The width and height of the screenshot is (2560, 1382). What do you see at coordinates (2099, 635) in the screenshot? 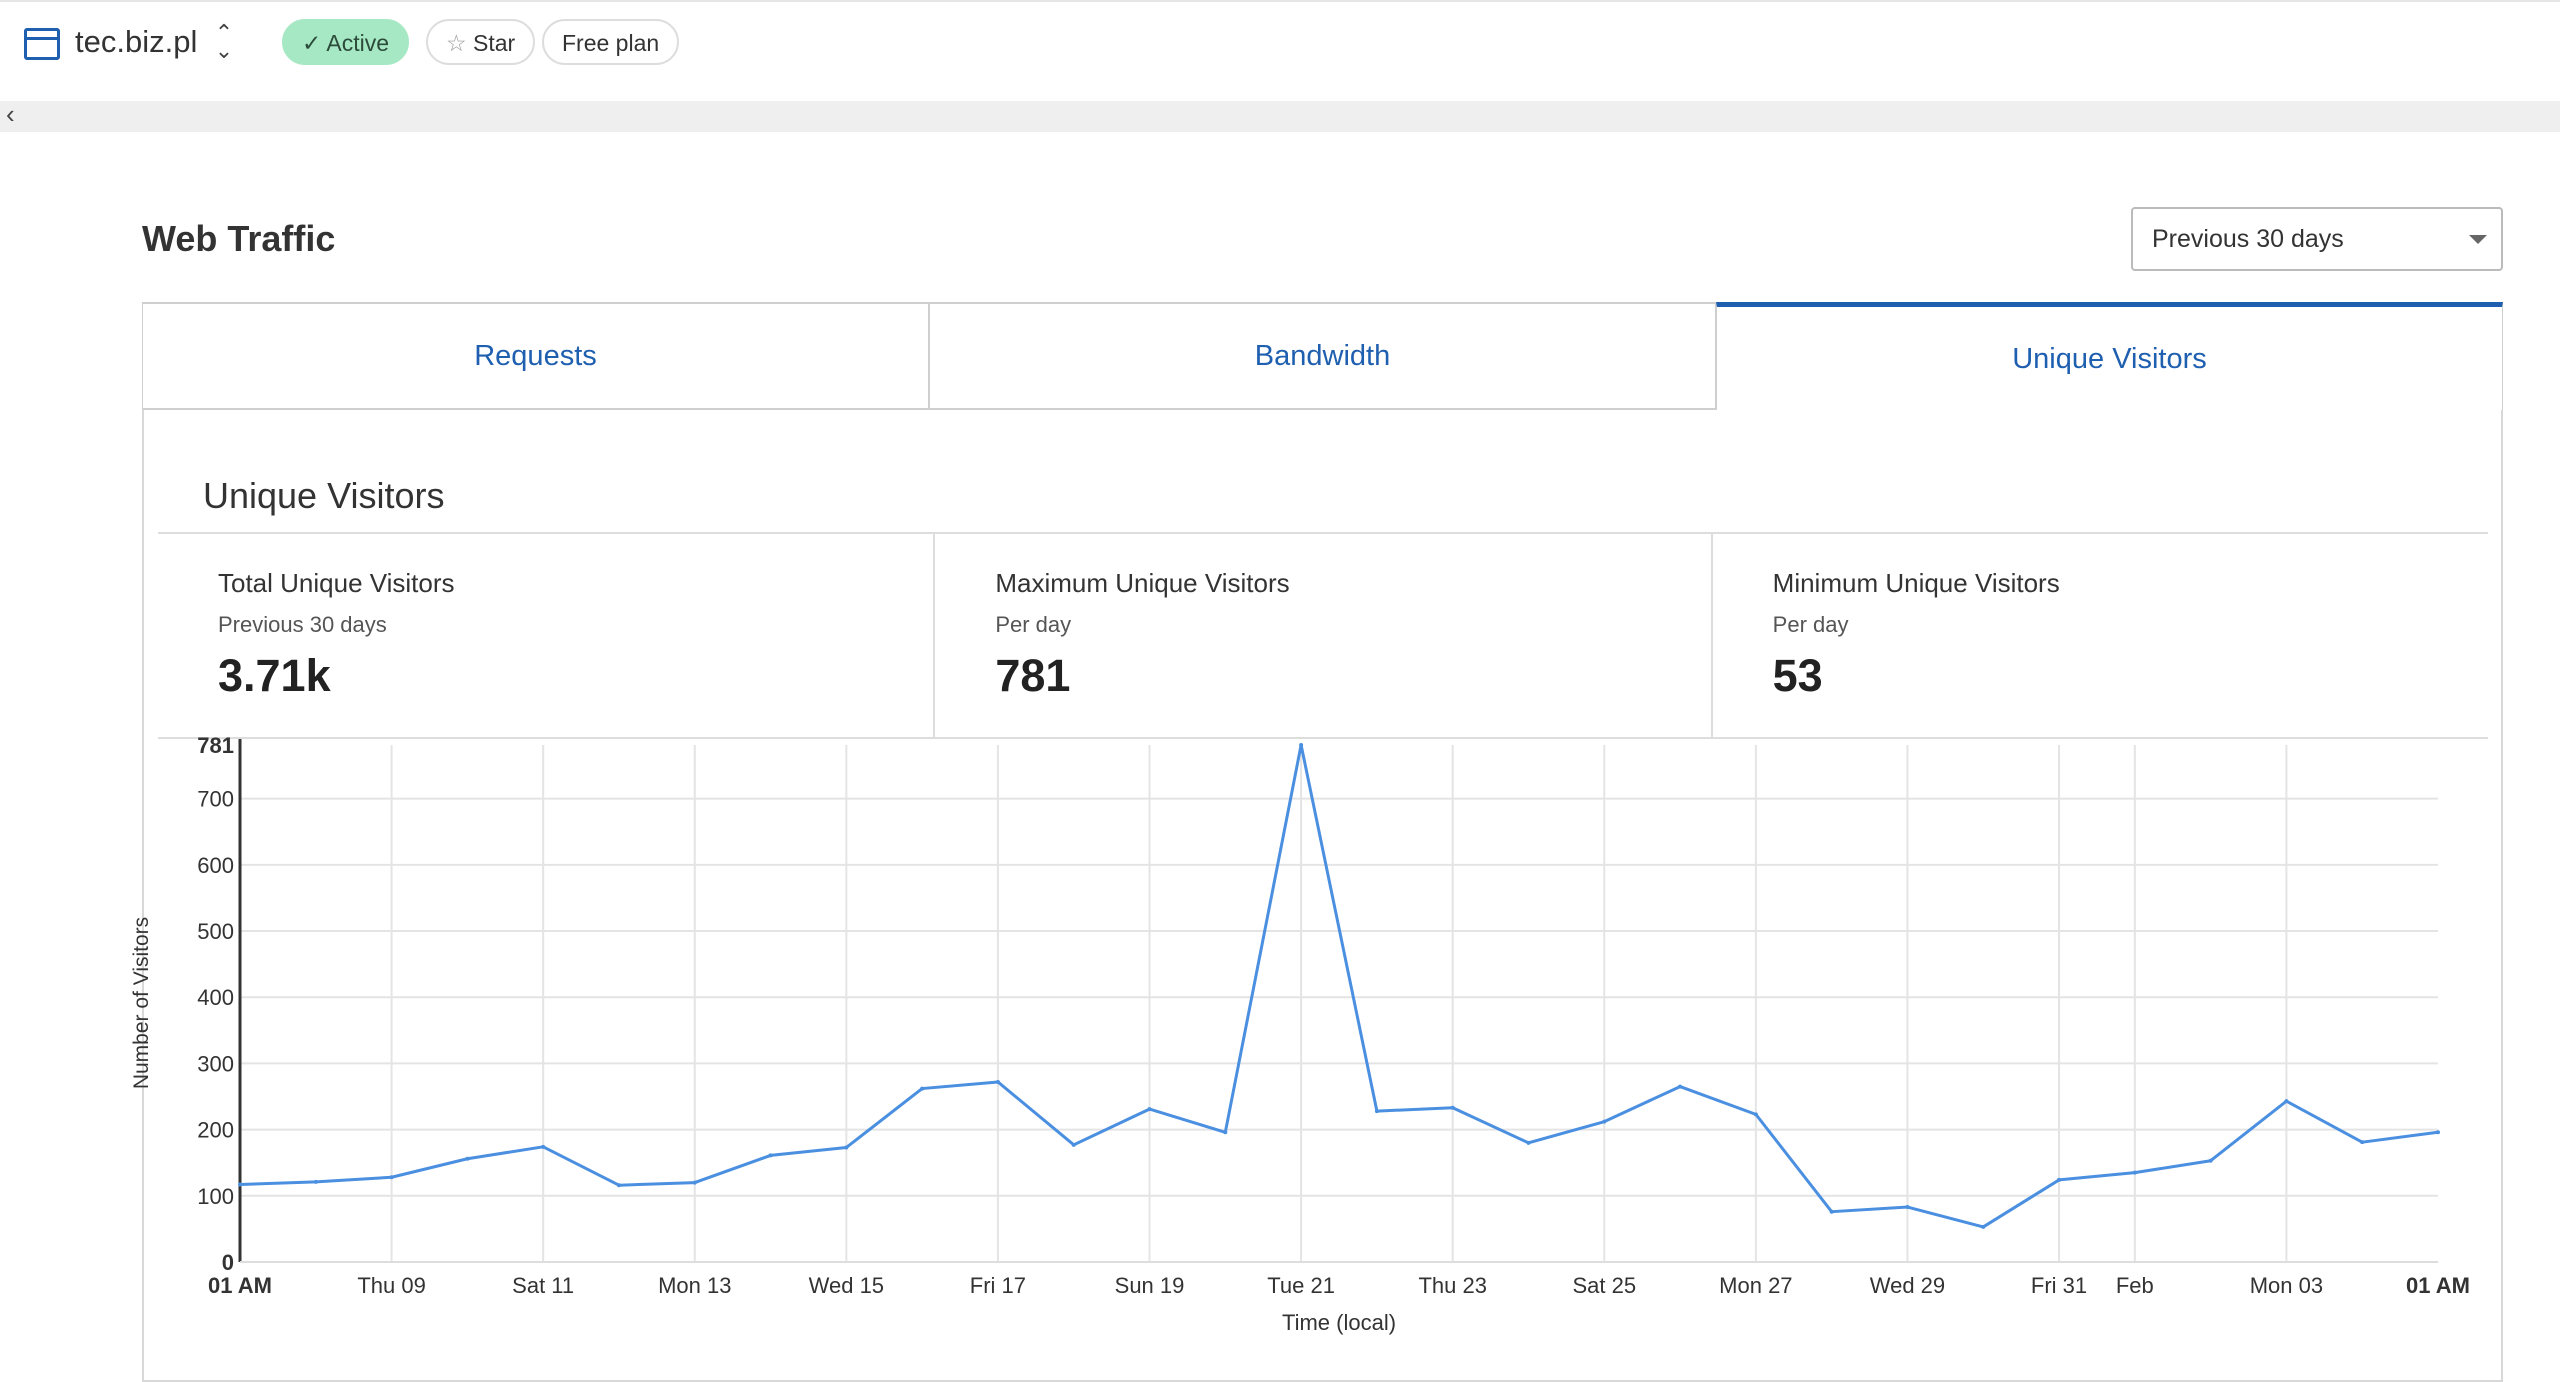
I see `stat-minimum: Minimum Unique Visitors Per day 53` at bounding box center [2099, 635].